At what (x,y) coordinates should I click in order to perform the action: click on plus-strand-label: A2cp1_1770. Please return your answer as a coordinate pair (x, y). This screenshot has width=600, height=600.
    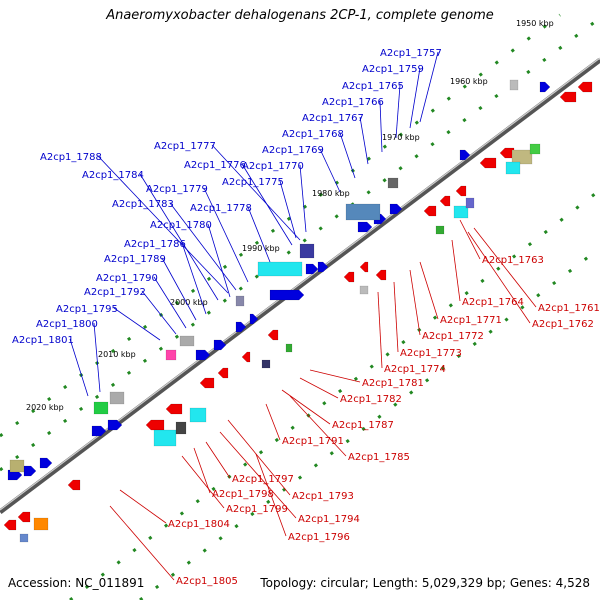
    Looking at the image, I should click on (273, 166).